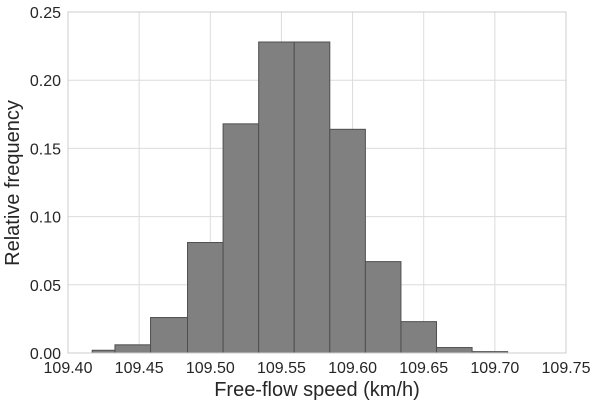  I want to click on x-tick-label: 109.60, so click(352, 368).